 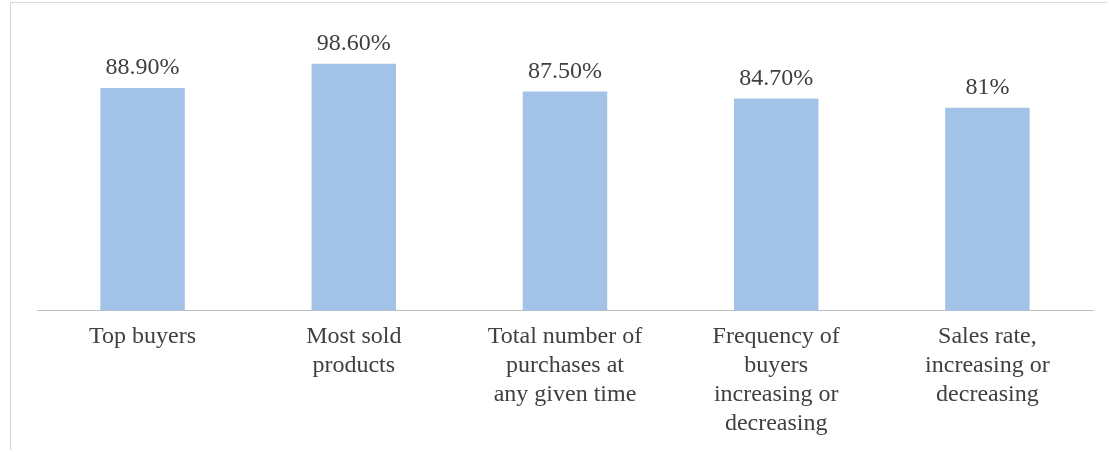 What do you see at coordinates (353, 41) in the screenshot?
I see `data-label: 98.60%` at bounding box center [353, 41].